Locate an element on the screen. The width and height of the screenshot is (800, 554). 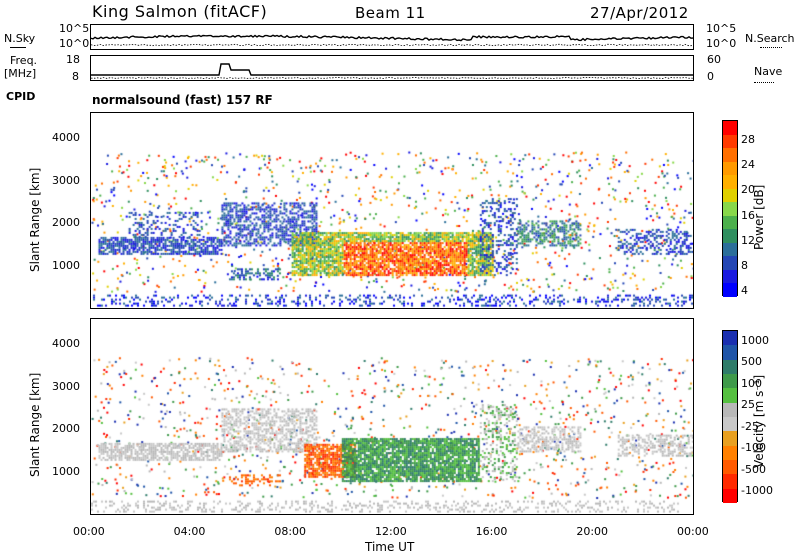
velocity-colorbar-label: Velocity [m s⁻¹] is located at coordinates (759, 421).